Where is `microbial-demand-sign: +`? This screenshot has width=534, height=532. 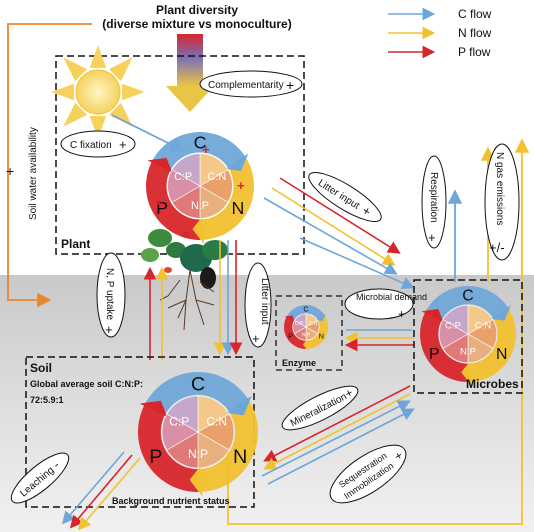 microbial-demand-sign: + is located at coordinates (401, 314).